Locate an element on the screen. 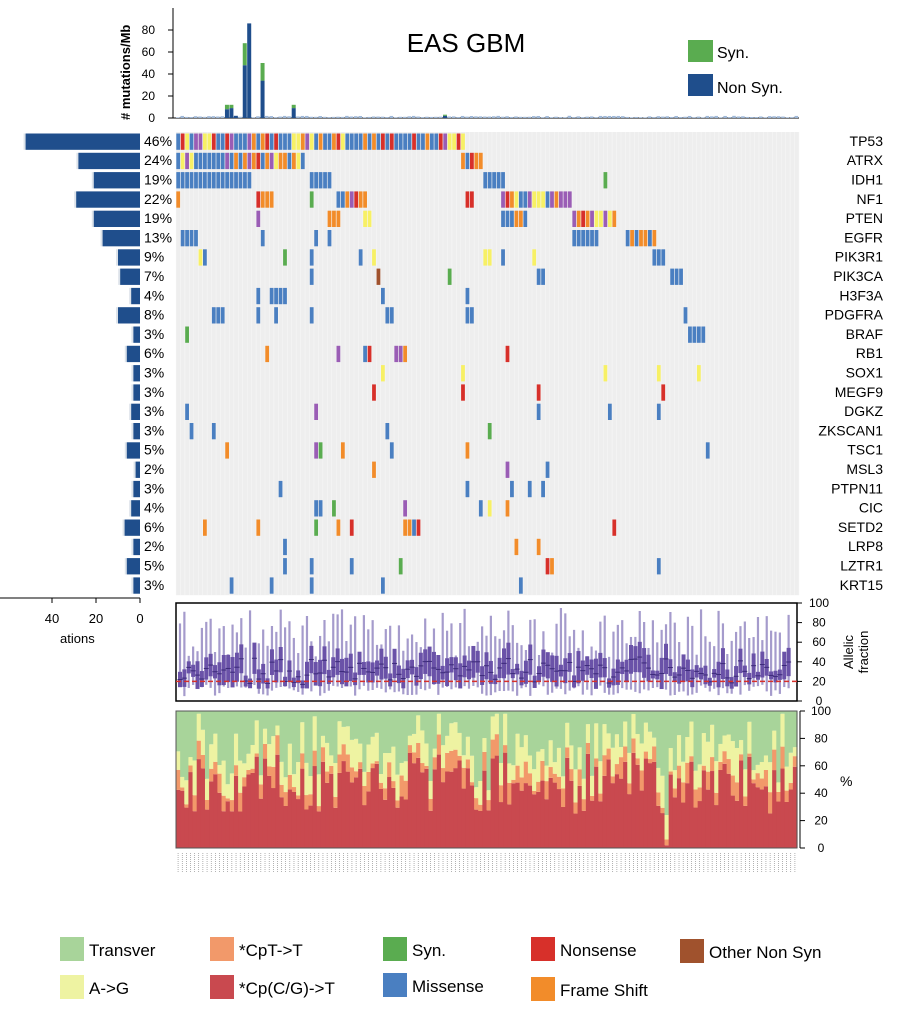 The height and width of the screenshot is (1028, 904). legend-label: Other Non Syn is located at coordinates (765, 952).